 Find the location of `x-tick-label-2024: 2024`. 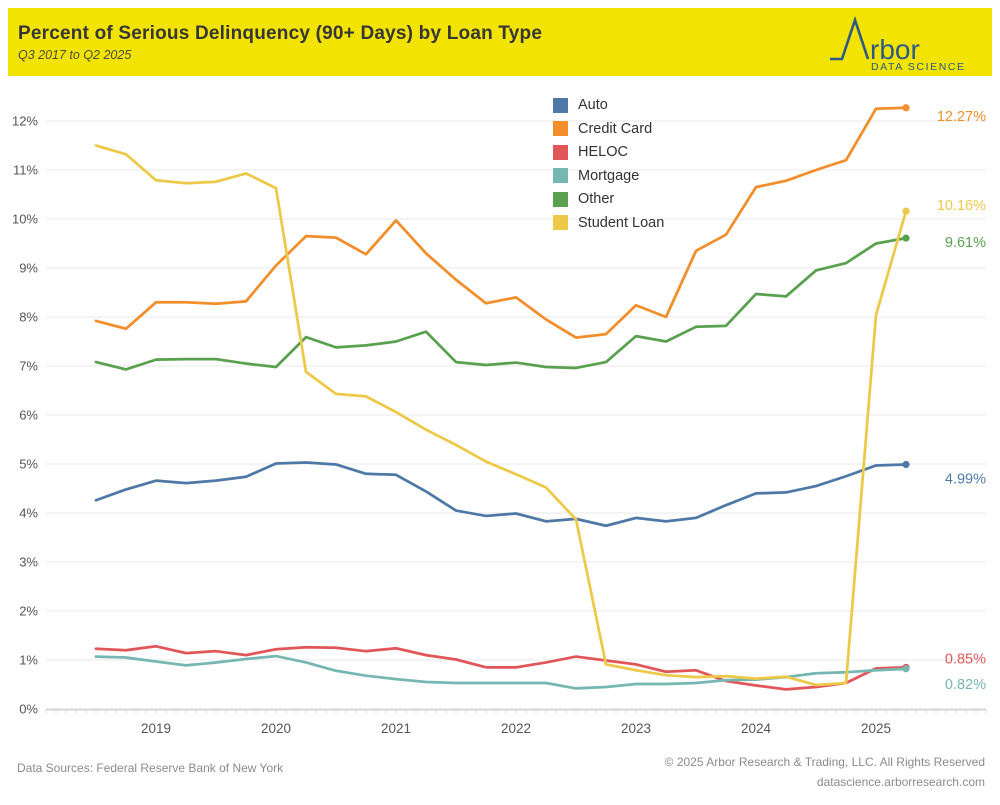

x-tick-label-2024: 2024 is located at coordinates (756, 728).